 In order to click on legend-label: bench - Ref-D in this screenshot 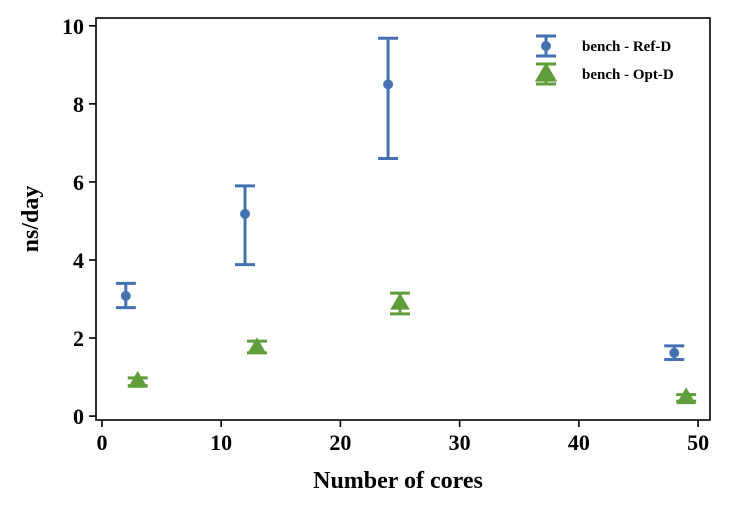, I will do `click(626, 47)`.